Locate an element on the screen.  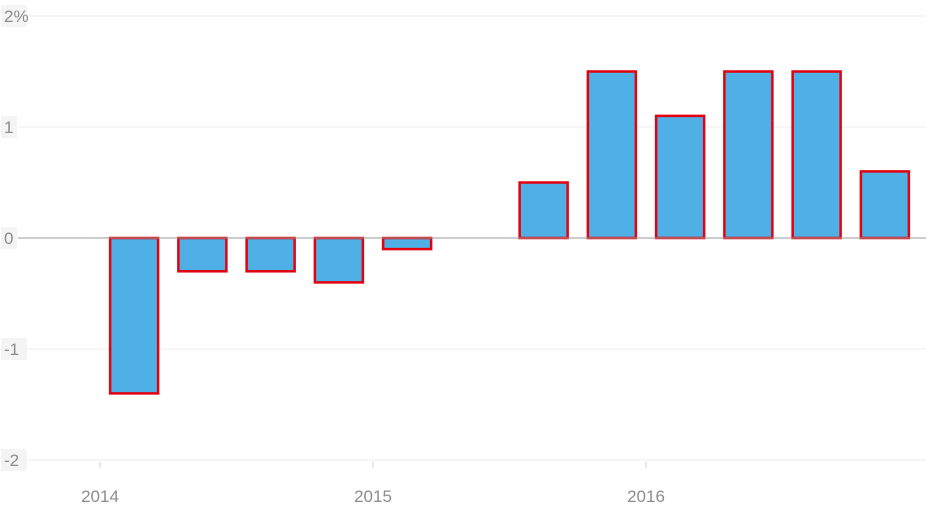
y-tick-label: 1 is located at coordinates (8, 127).